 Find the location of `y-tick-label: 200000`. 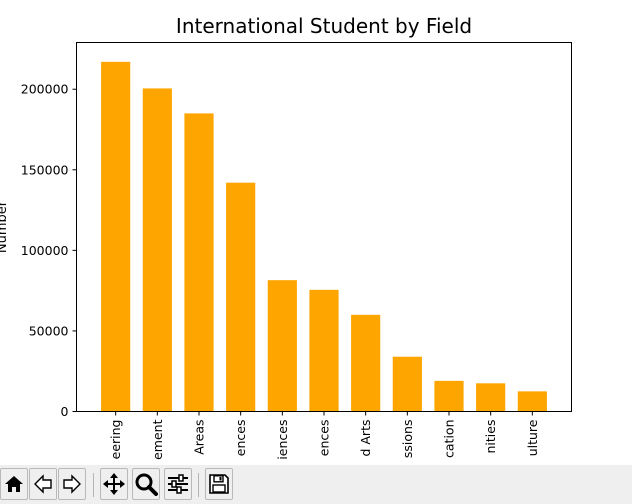

y-tick-label: 200000 is located at coordinates (45, 89).